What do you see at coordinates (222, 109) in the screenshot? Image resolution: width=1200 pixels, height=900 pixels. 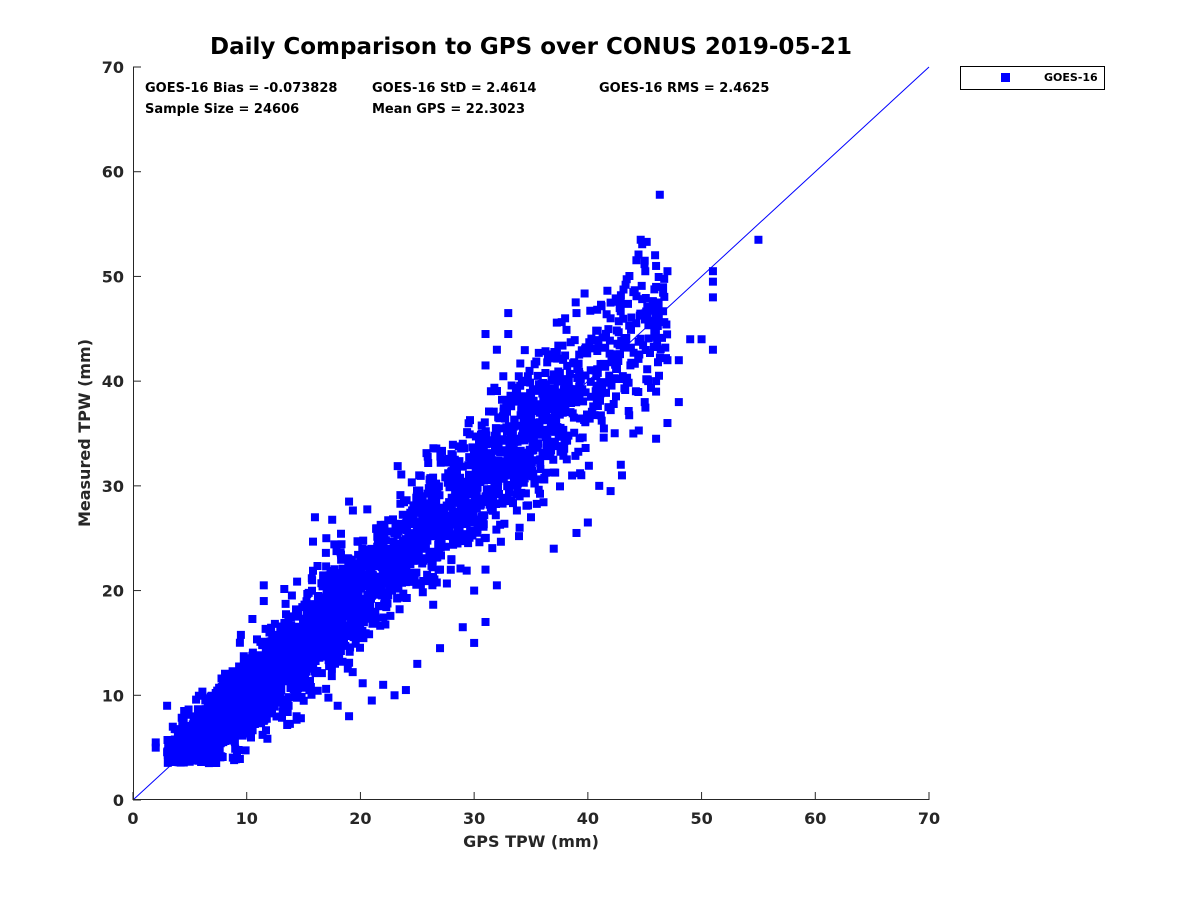 I see `stat-sample-size: Sample Size = 24606` at bounding box center [222, 109].